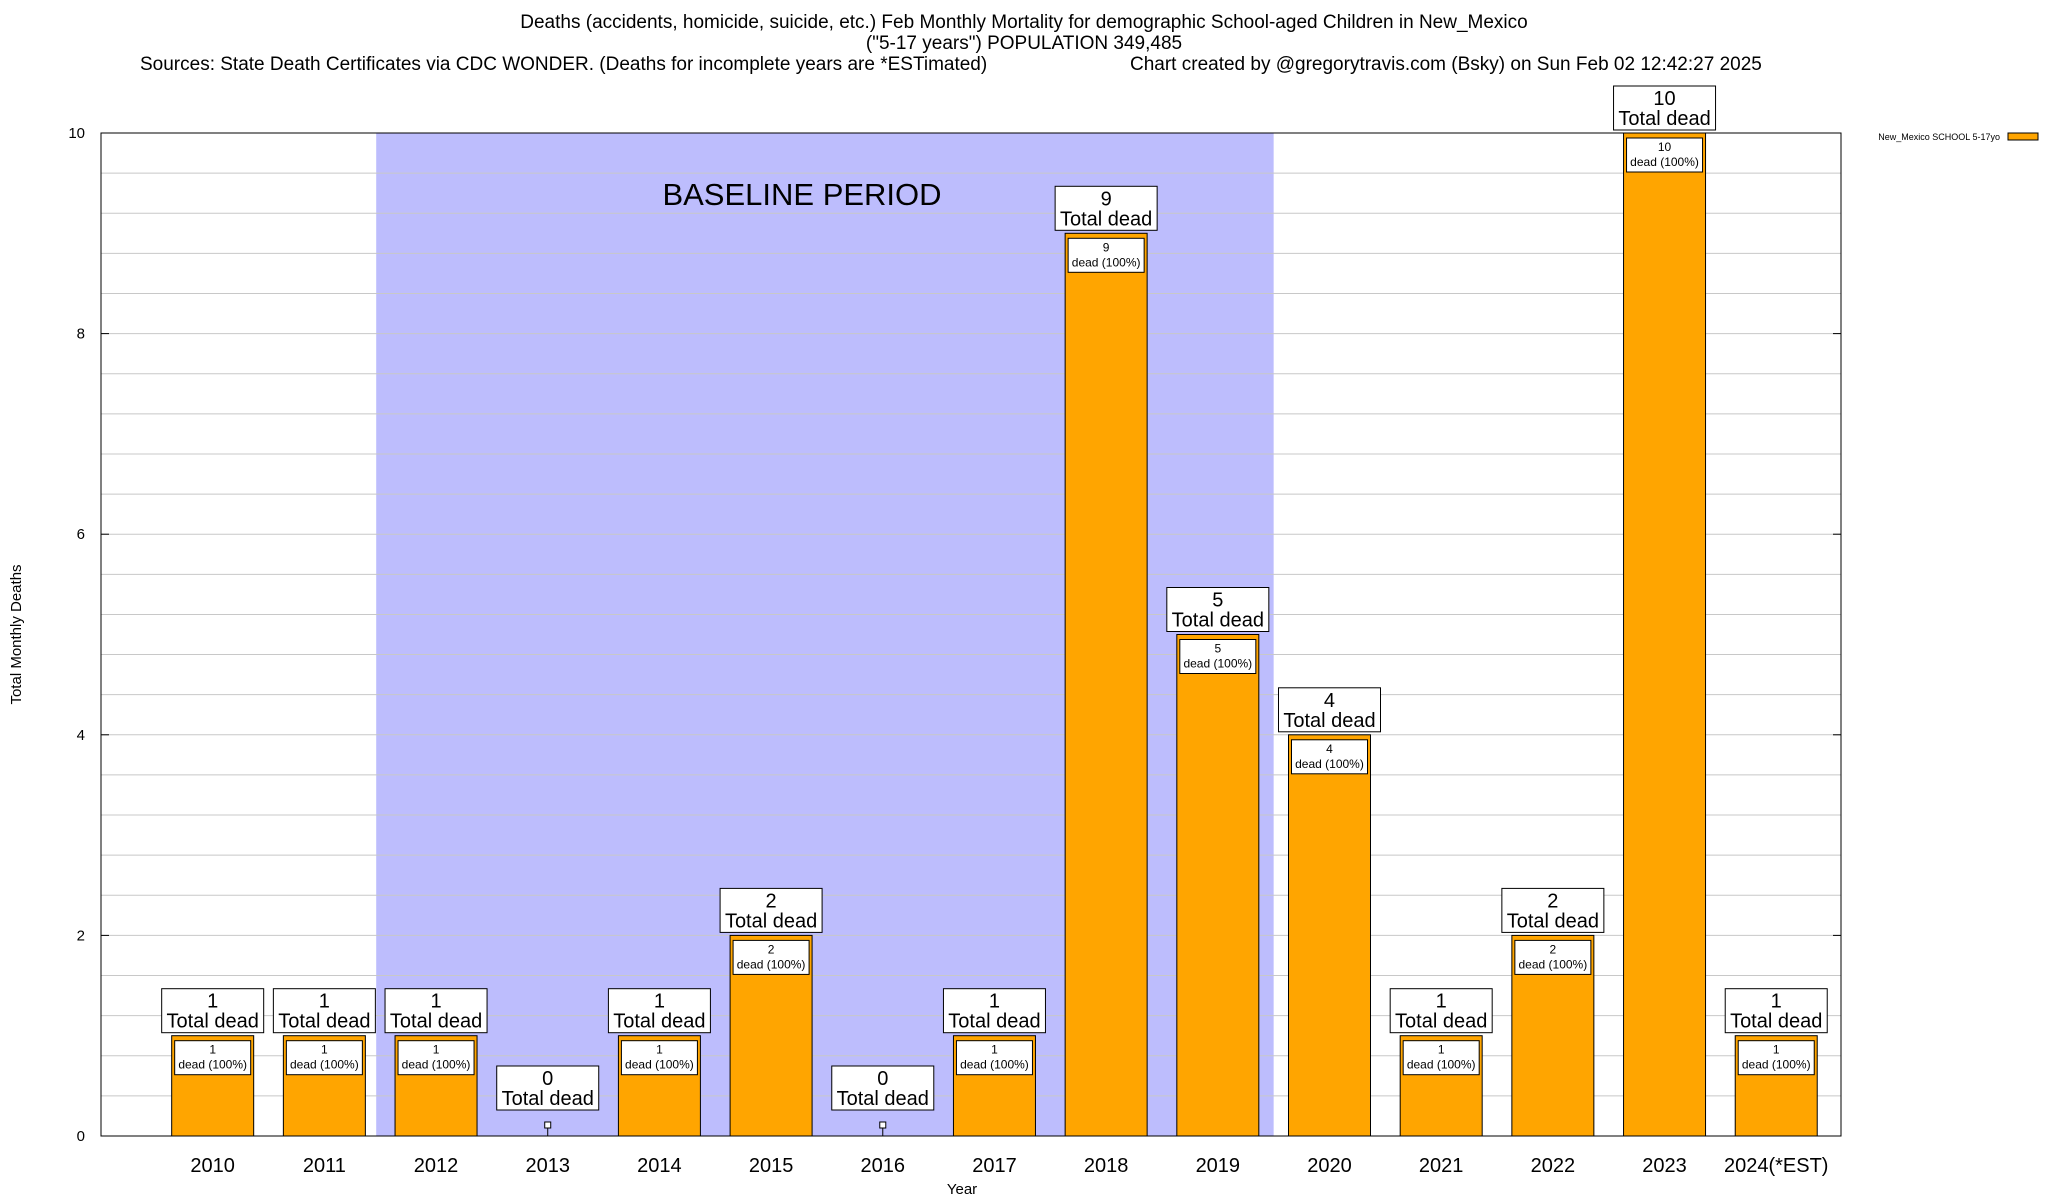  What do you see at coordinates (994, 1166) in the screenshot?
I see `x-tick-label: 2017` at bounding box center [994, 1166].